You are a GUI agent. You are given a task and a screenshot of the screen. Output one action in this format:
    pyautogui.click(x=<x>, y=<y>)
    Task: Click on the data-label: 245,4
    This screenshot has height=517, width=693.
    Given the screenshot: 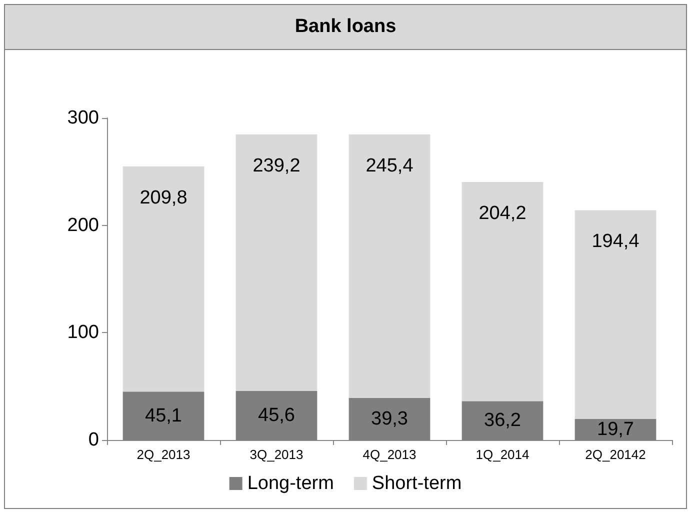 What is the action you would take?
    pyautogui.click(x=390, y=165)
    